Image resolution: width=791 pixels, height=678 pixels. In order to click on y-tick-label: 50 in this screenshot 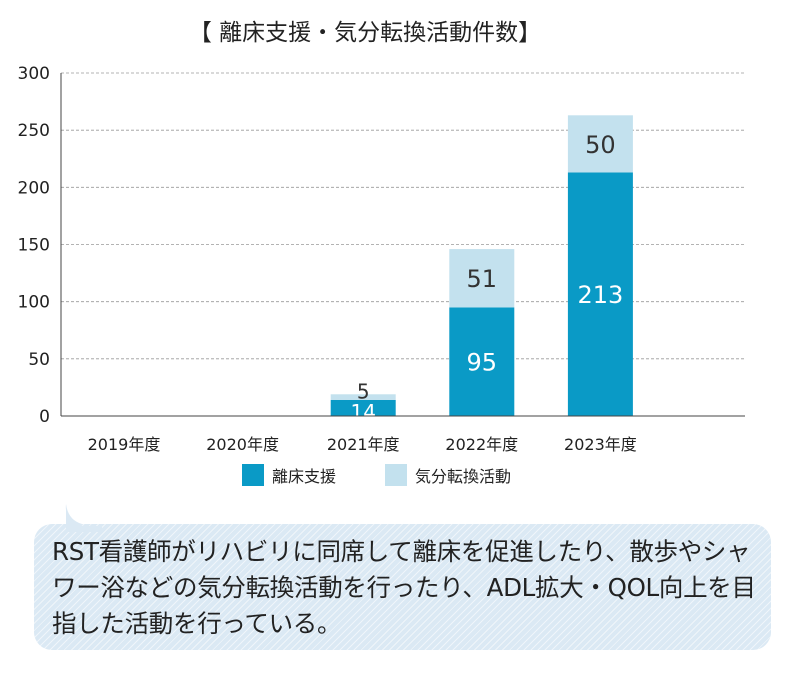, I will do `click(39, 360)`.